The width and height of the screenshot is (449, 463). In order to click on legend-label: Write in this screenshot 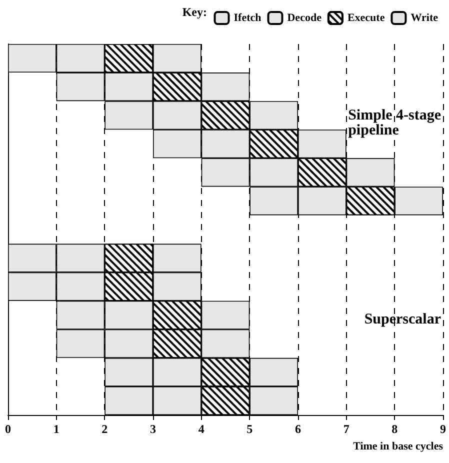, I will do `click(424, 18)`.